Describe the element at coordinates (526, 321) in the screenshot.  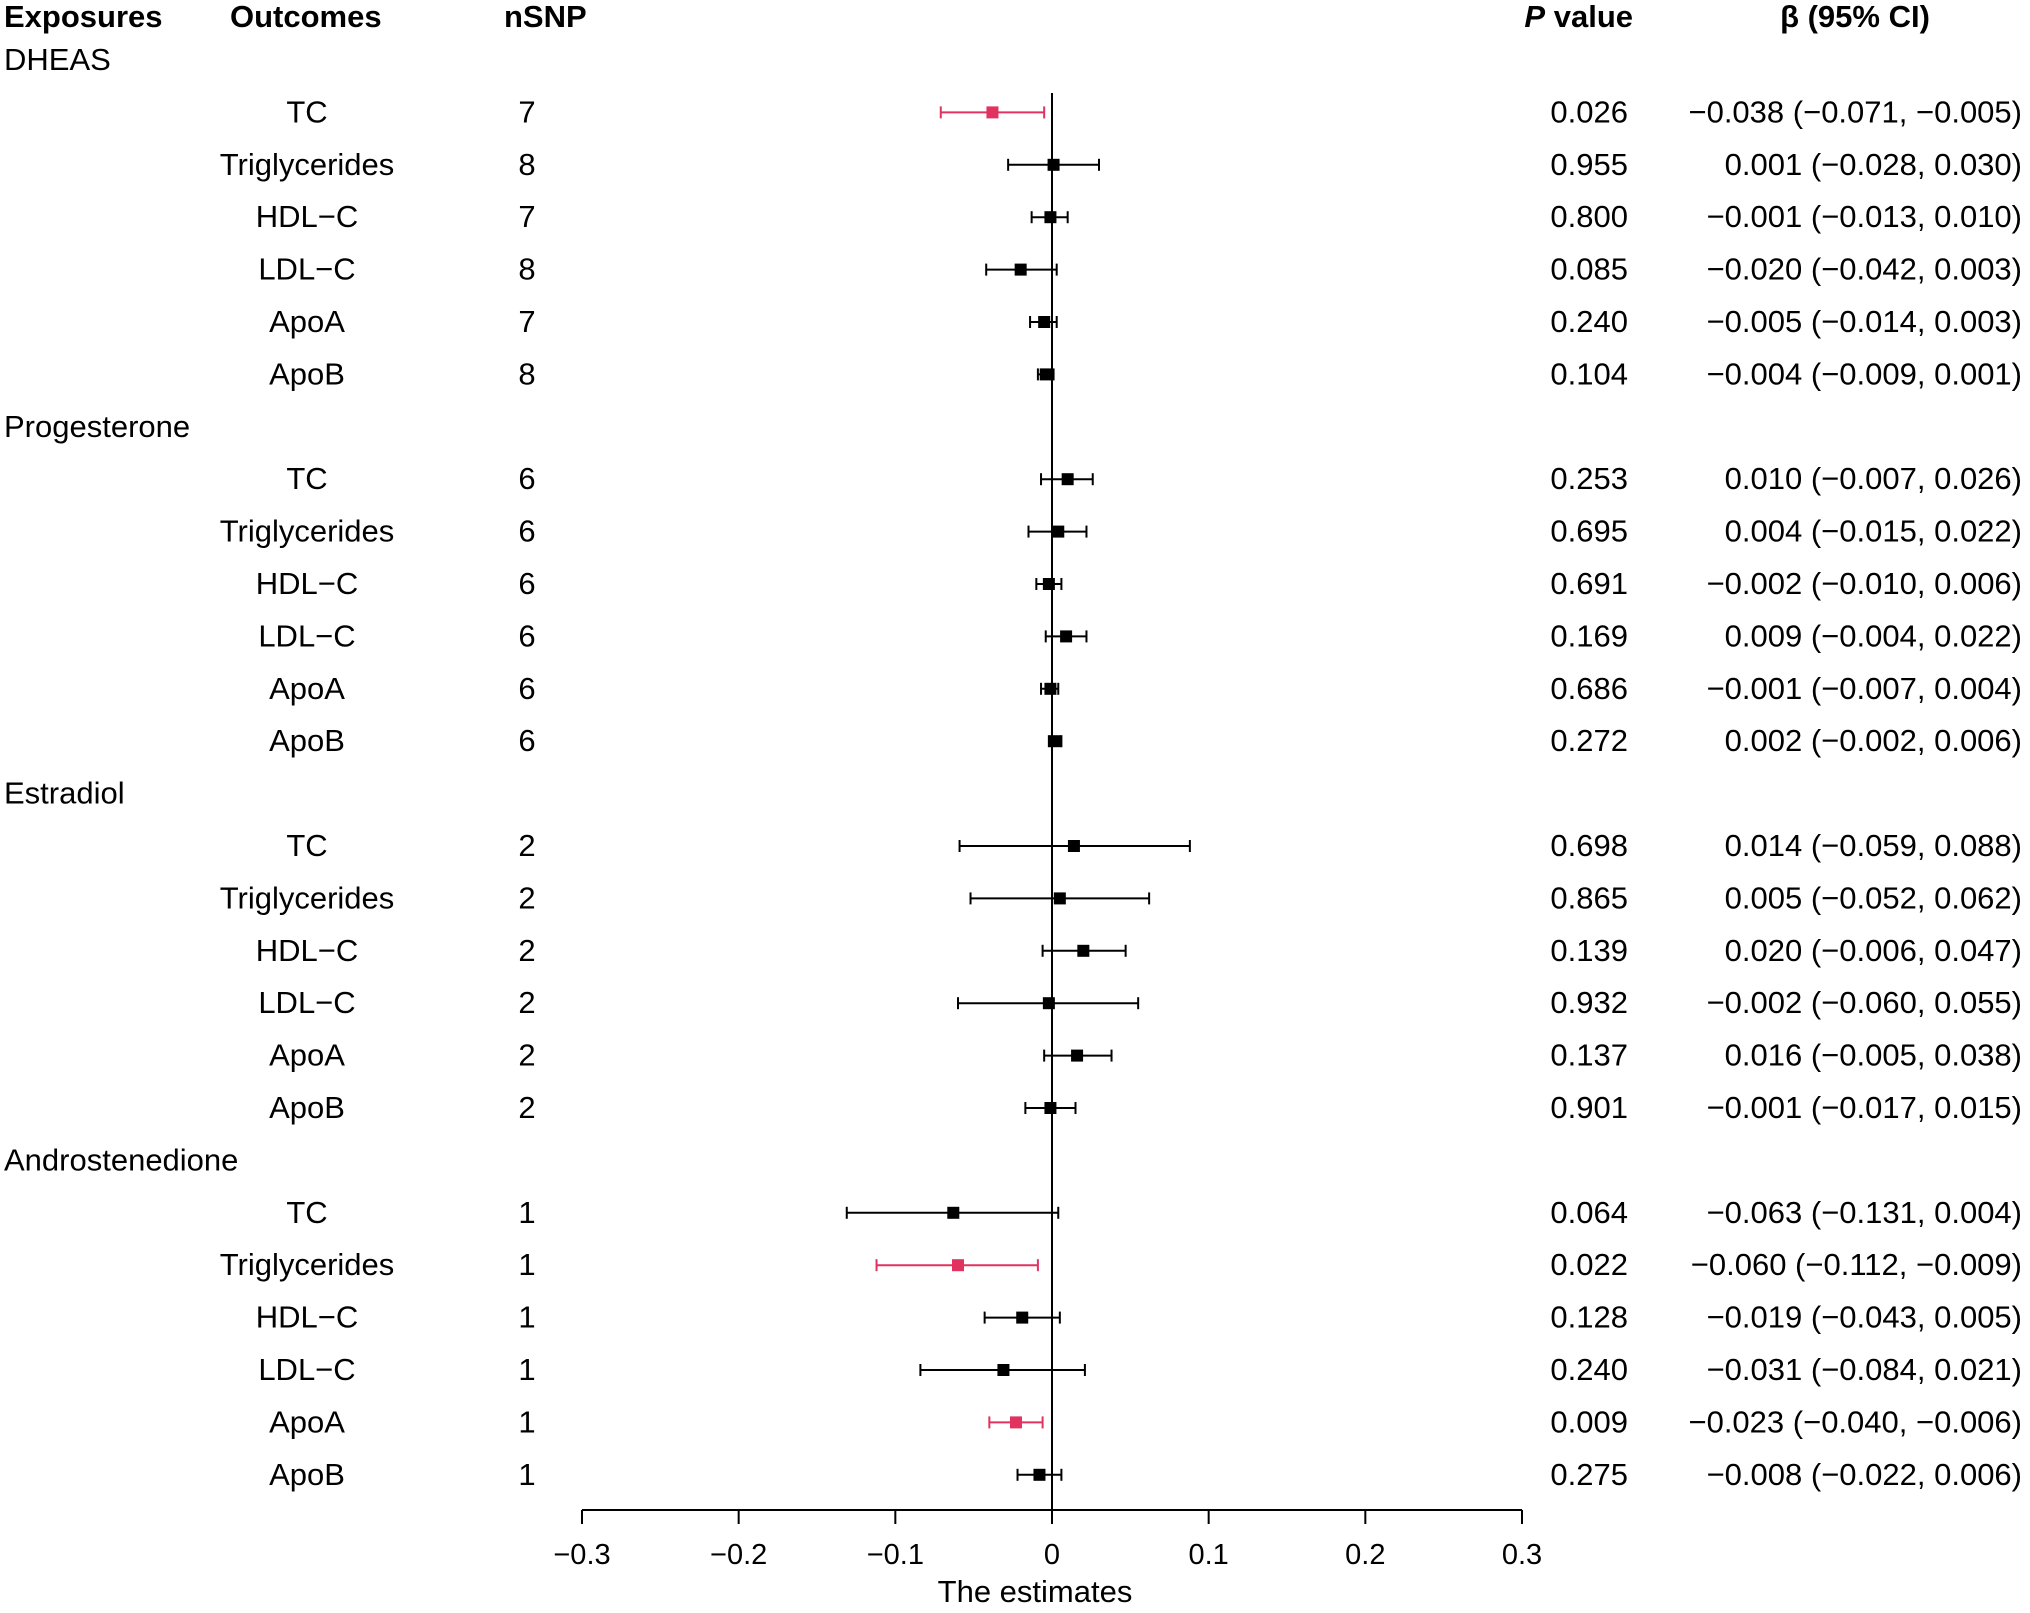
I see `nsnp-value: 7` at that location.